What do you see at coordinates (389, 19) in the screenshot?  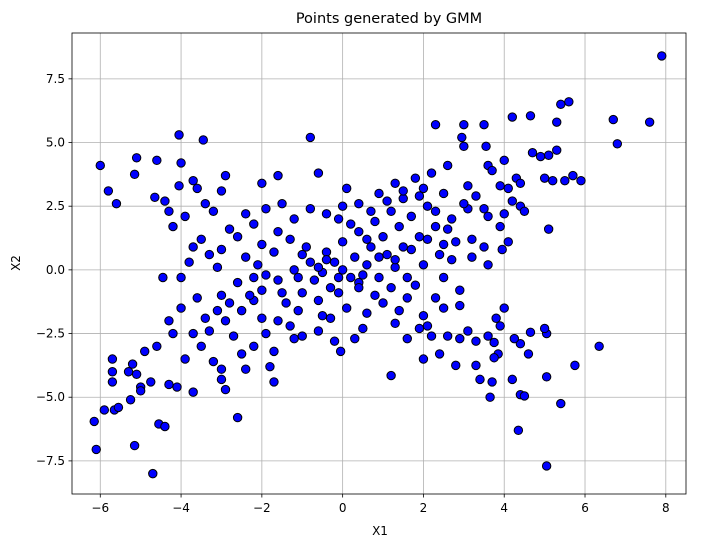 I see `chart-title: Points generated by GMM` at bounding box center [389, 19].